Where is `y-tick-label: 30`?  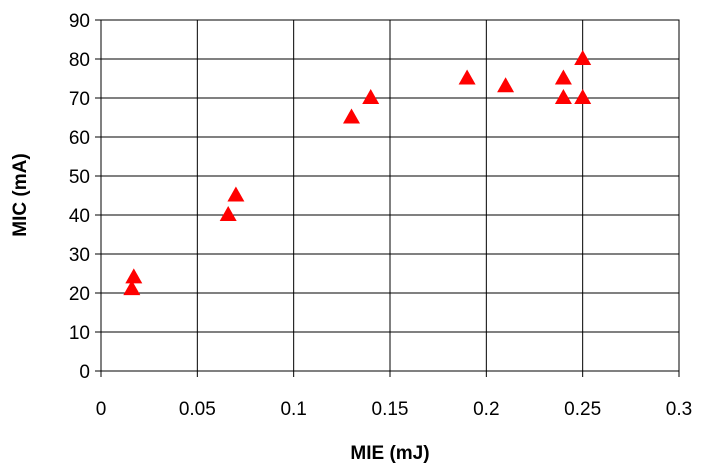 y-tick-label: 30 is located at coordinates (79, 255).